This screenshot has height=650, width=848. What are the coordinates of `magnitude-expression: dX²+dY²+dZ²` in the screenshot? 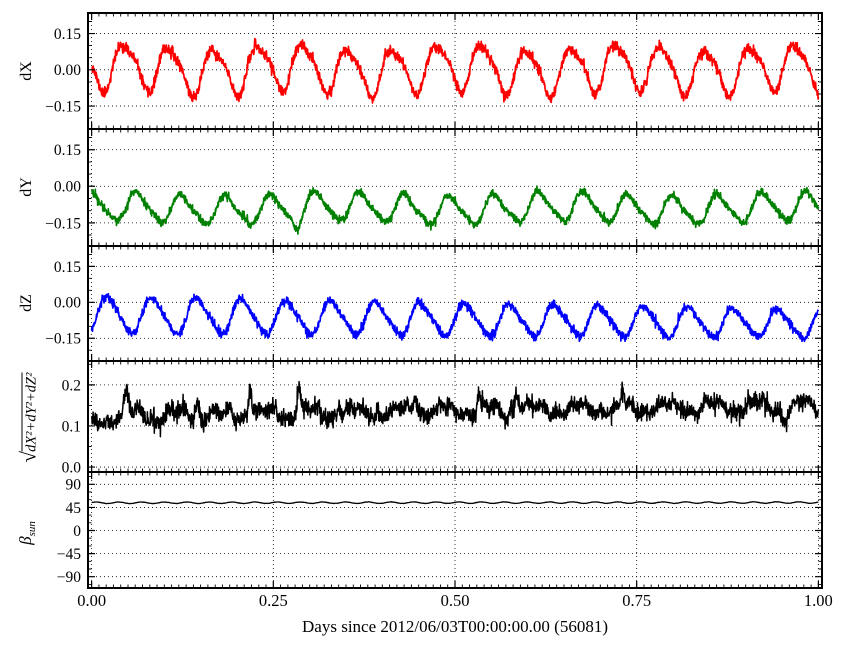 It's located at (31, 412).